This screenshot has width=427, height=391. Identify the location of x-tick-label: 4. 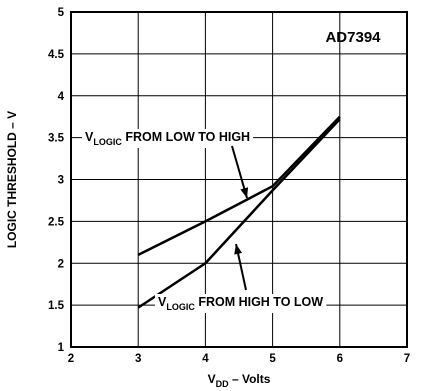
(205, 359).